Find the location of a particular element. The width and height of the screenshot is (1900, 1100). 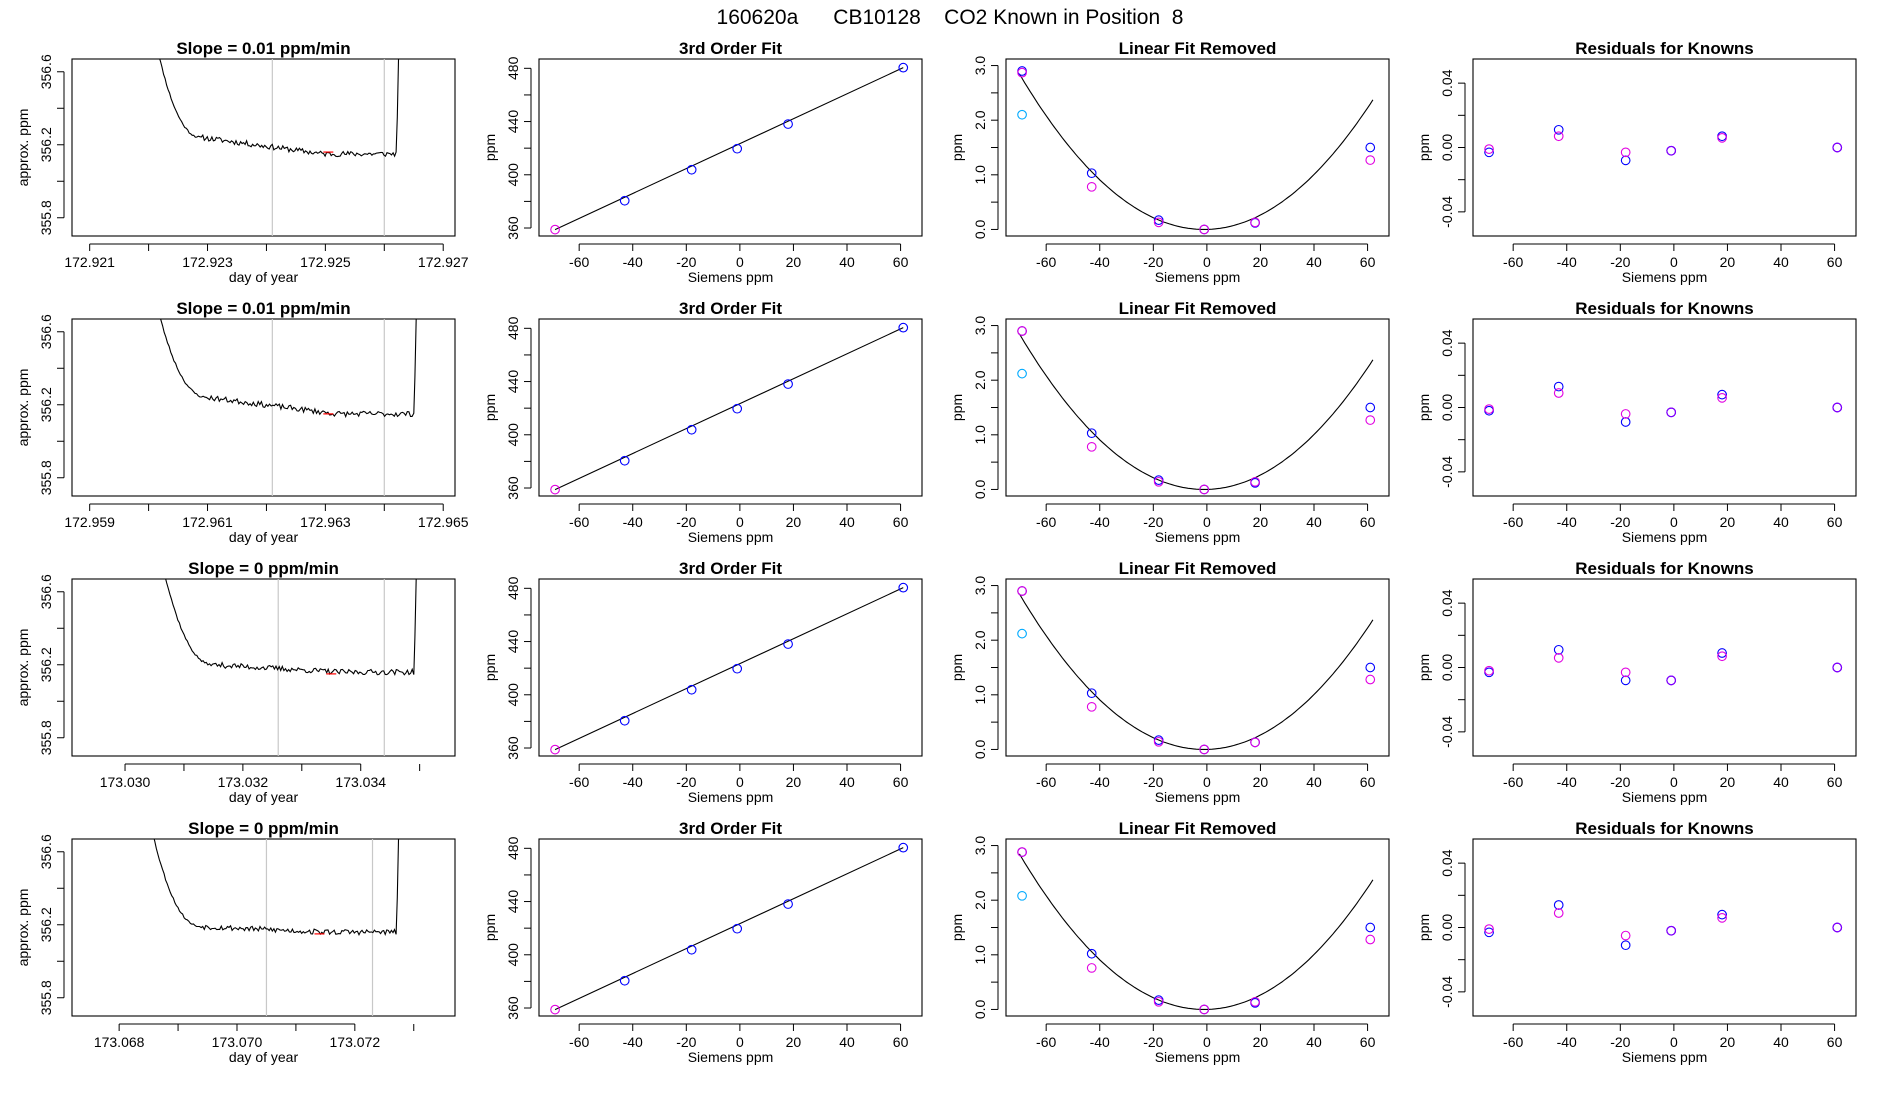

fit-line is located at coordinates (729, 669).